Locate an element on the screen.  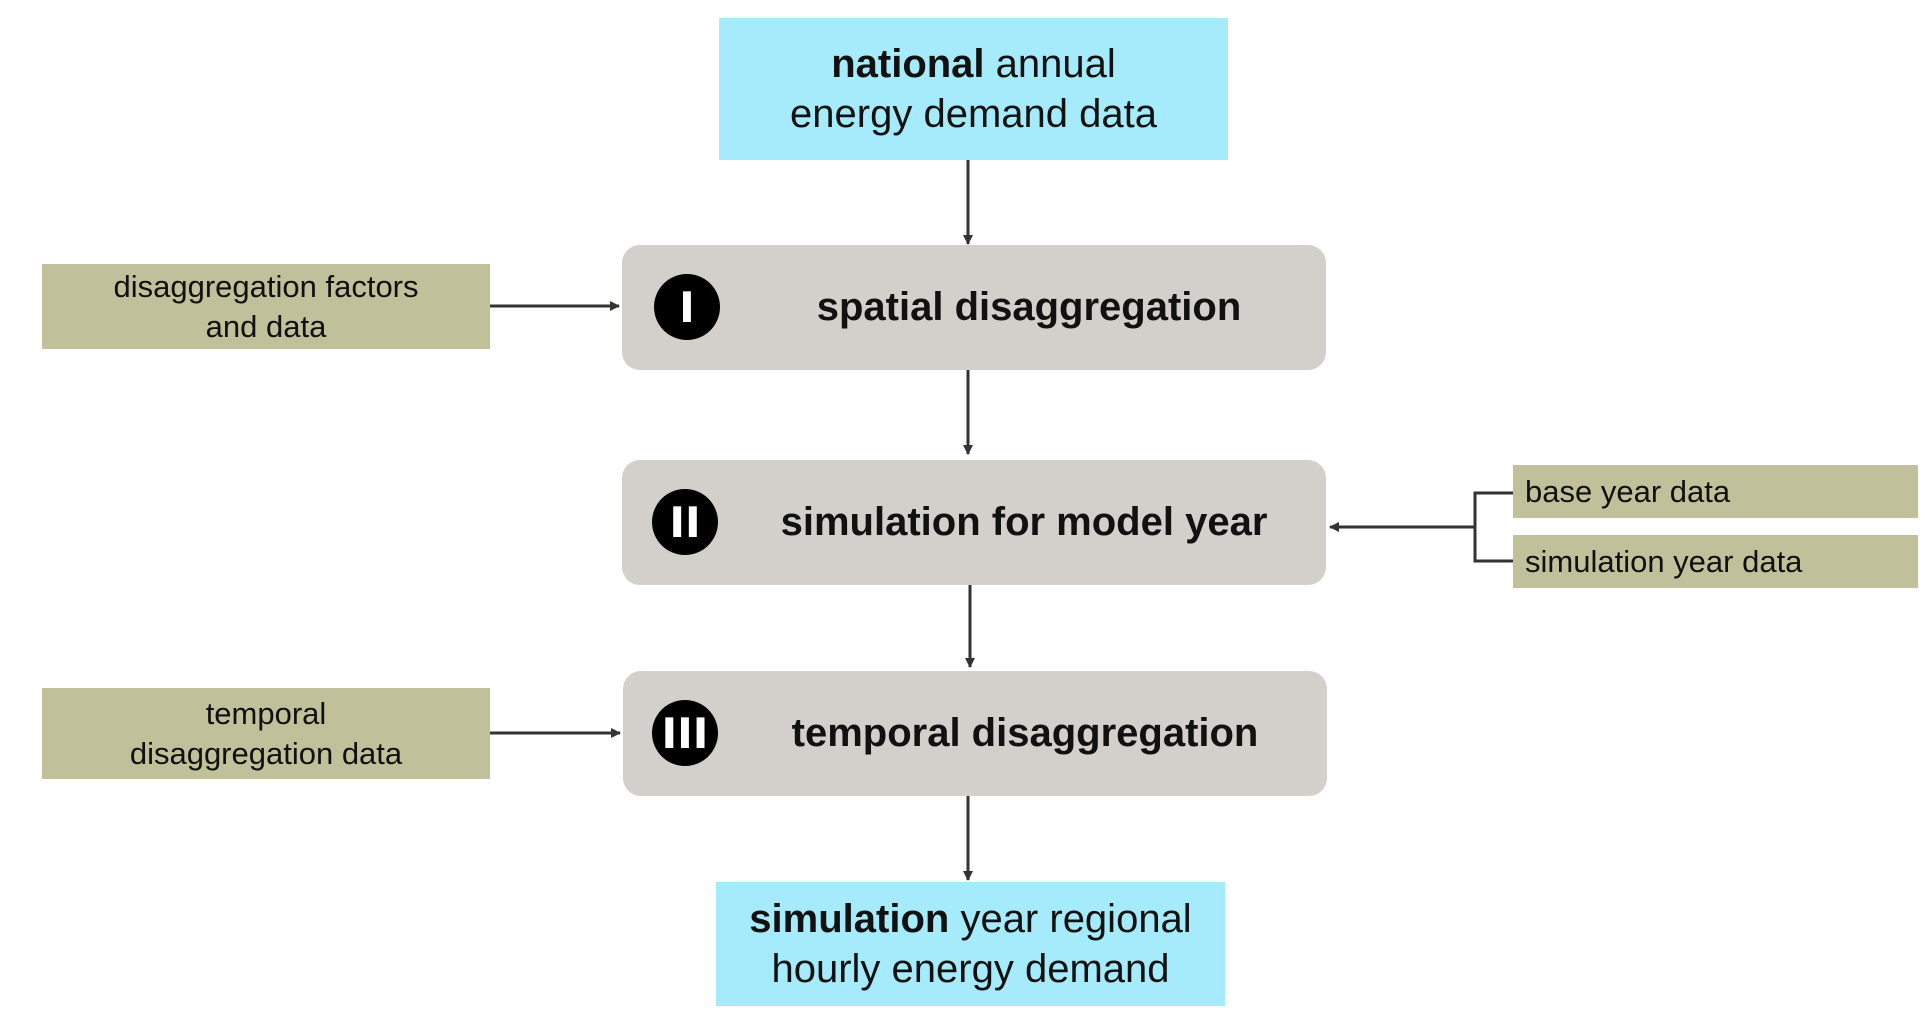
national-demand-rest: annual is located at coordinates (1050, 64).